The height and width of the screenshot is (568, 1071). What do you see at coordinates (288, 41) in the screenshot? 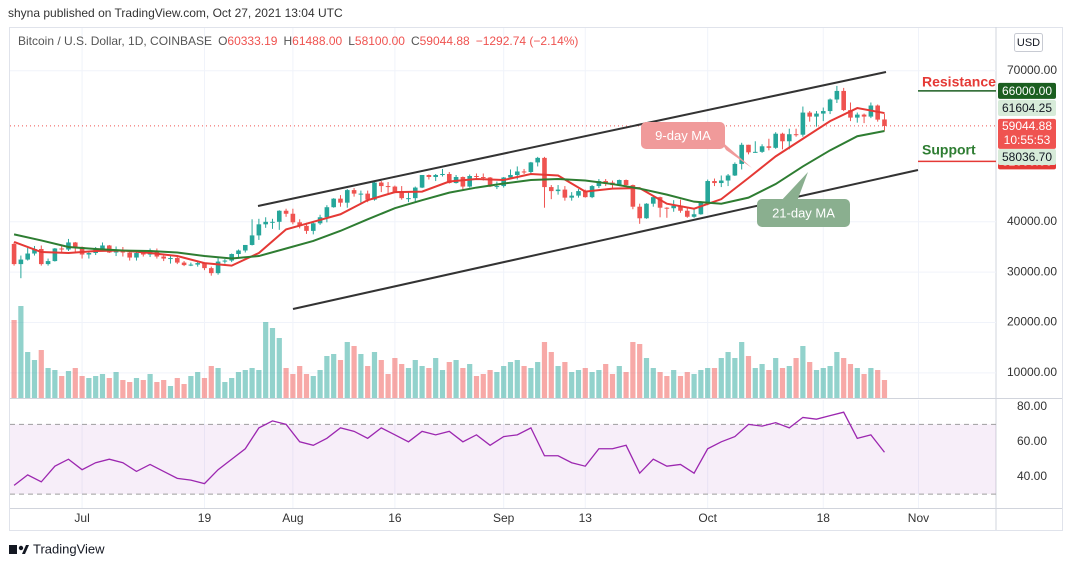
I see `ohlc-key: H` at bounding box center [288, 41].